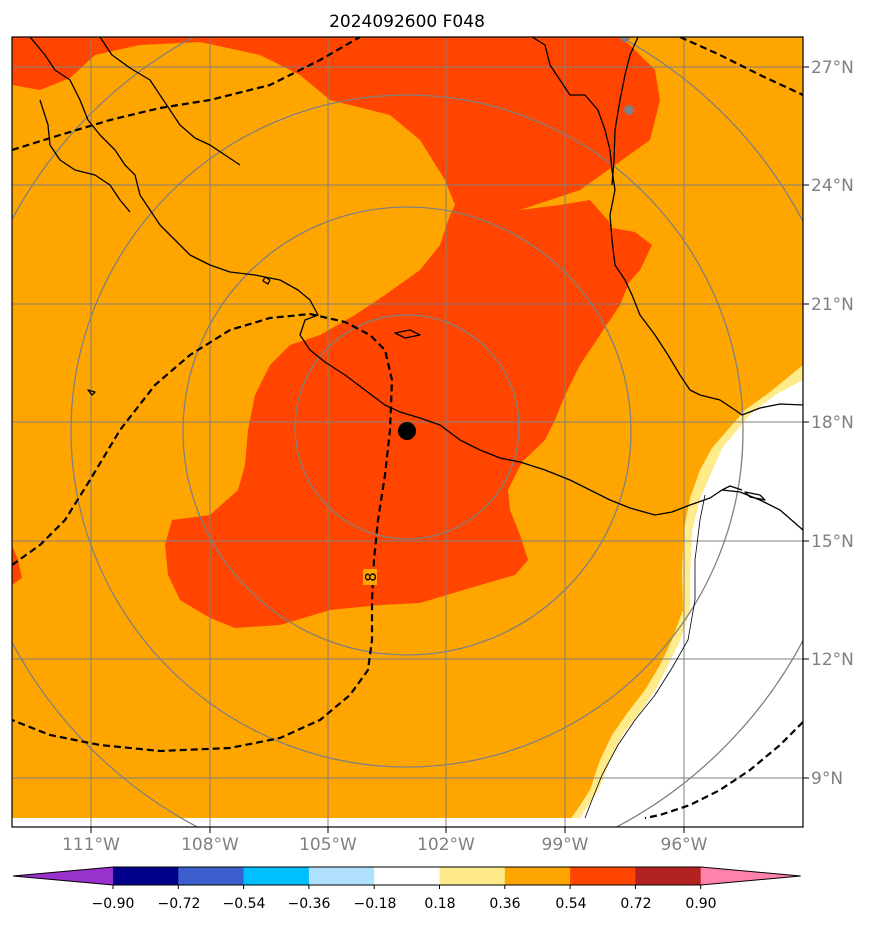  Describe the element at coordinates (375, 904) in the screenshot. I see `colorbar-tick-label: −0.18` at that location.